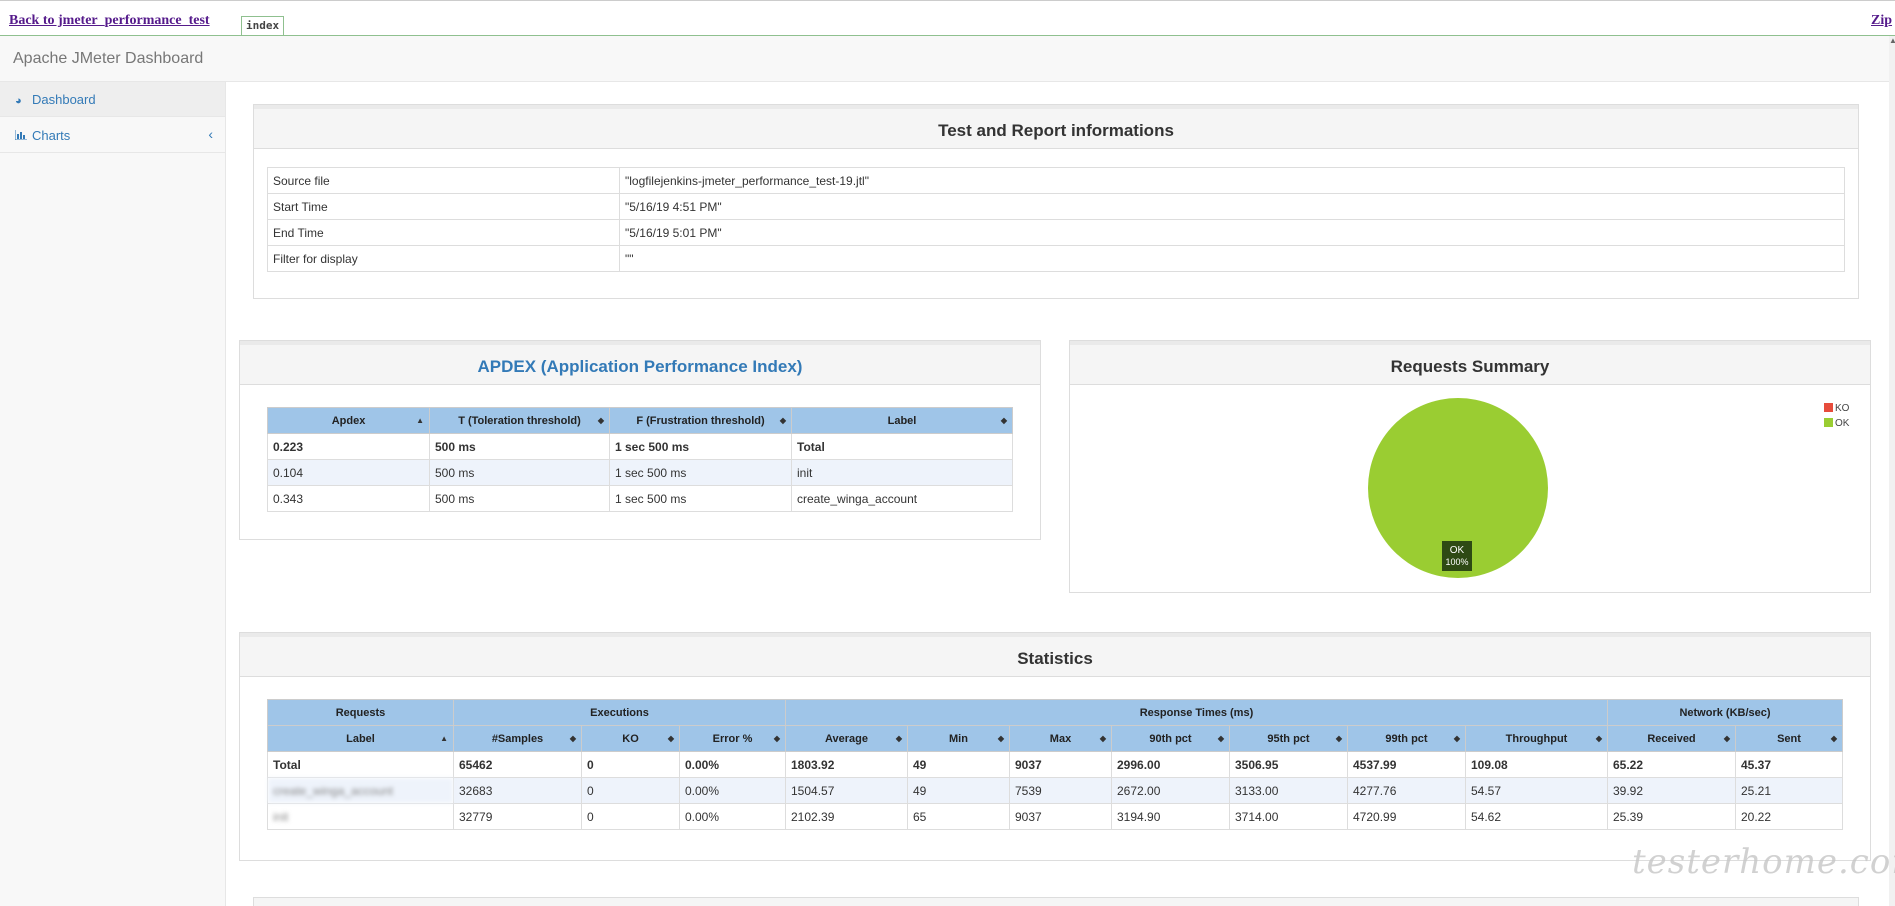 This screenshot has width=1895, height=906. What do you see at coordinates (263, 25) in the screenshot?
I see `index-tab: index` at bounding box center [263, 25].